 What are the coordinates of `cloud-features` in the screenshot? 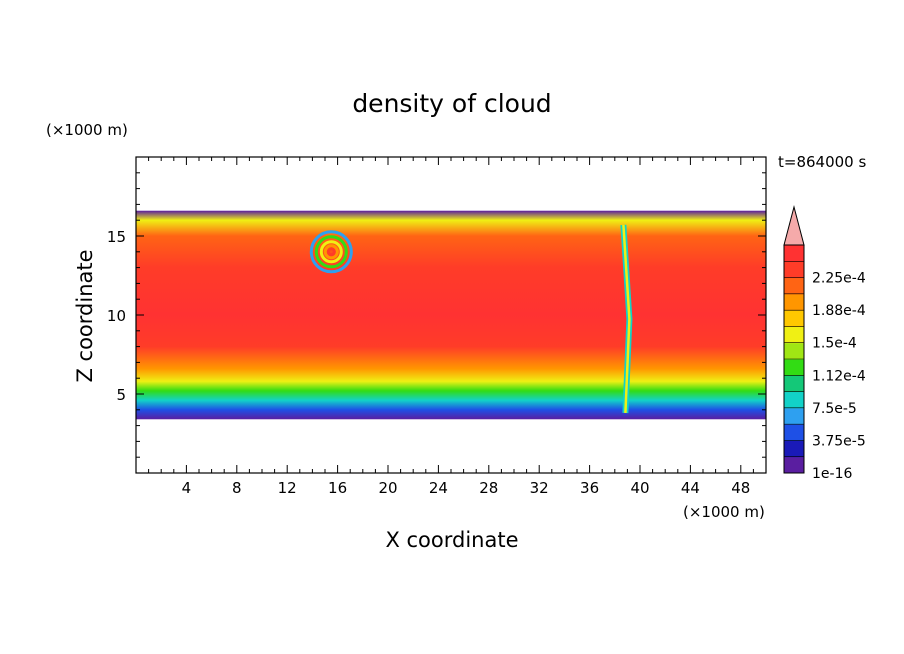 It's located at (471, 319).